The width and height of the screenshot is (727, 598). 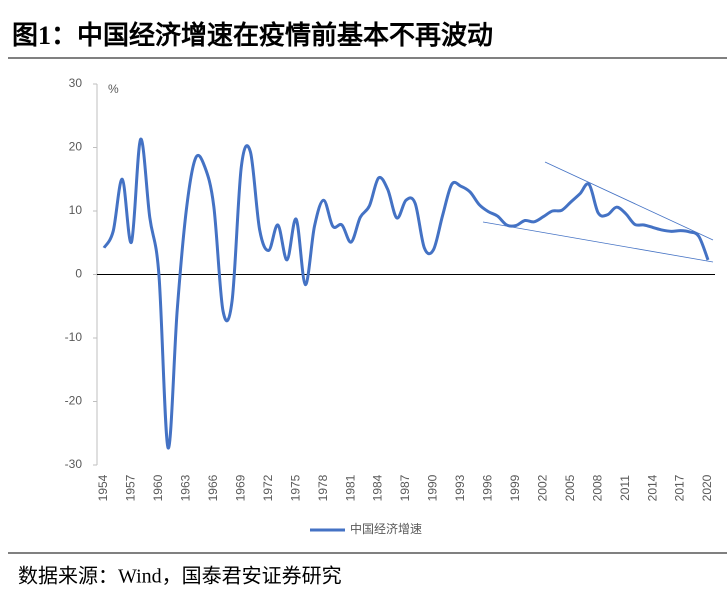 What do you see at coordinates (74, 464) in the screenshot?
I see `y-tick-label: -30` at bounding box center [74, 464].